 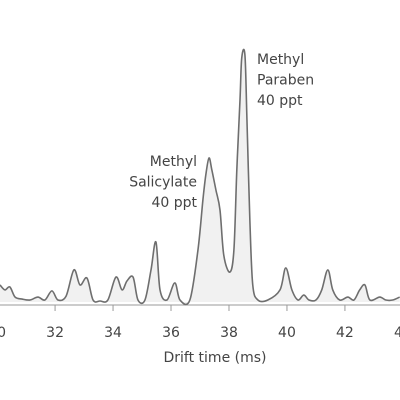 What do you see at coordinates (215, 358) in the screenshot?
I see `x-axis-label: Drift time (ms)` at bounding box center [215, 358].